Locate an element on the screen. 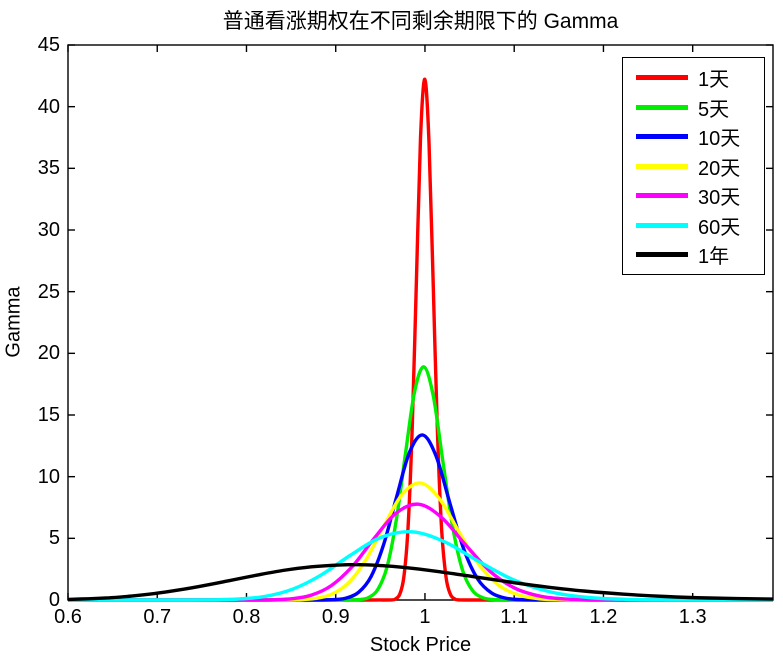  y-tick-label: 35 is located at coordinates (48, 168).